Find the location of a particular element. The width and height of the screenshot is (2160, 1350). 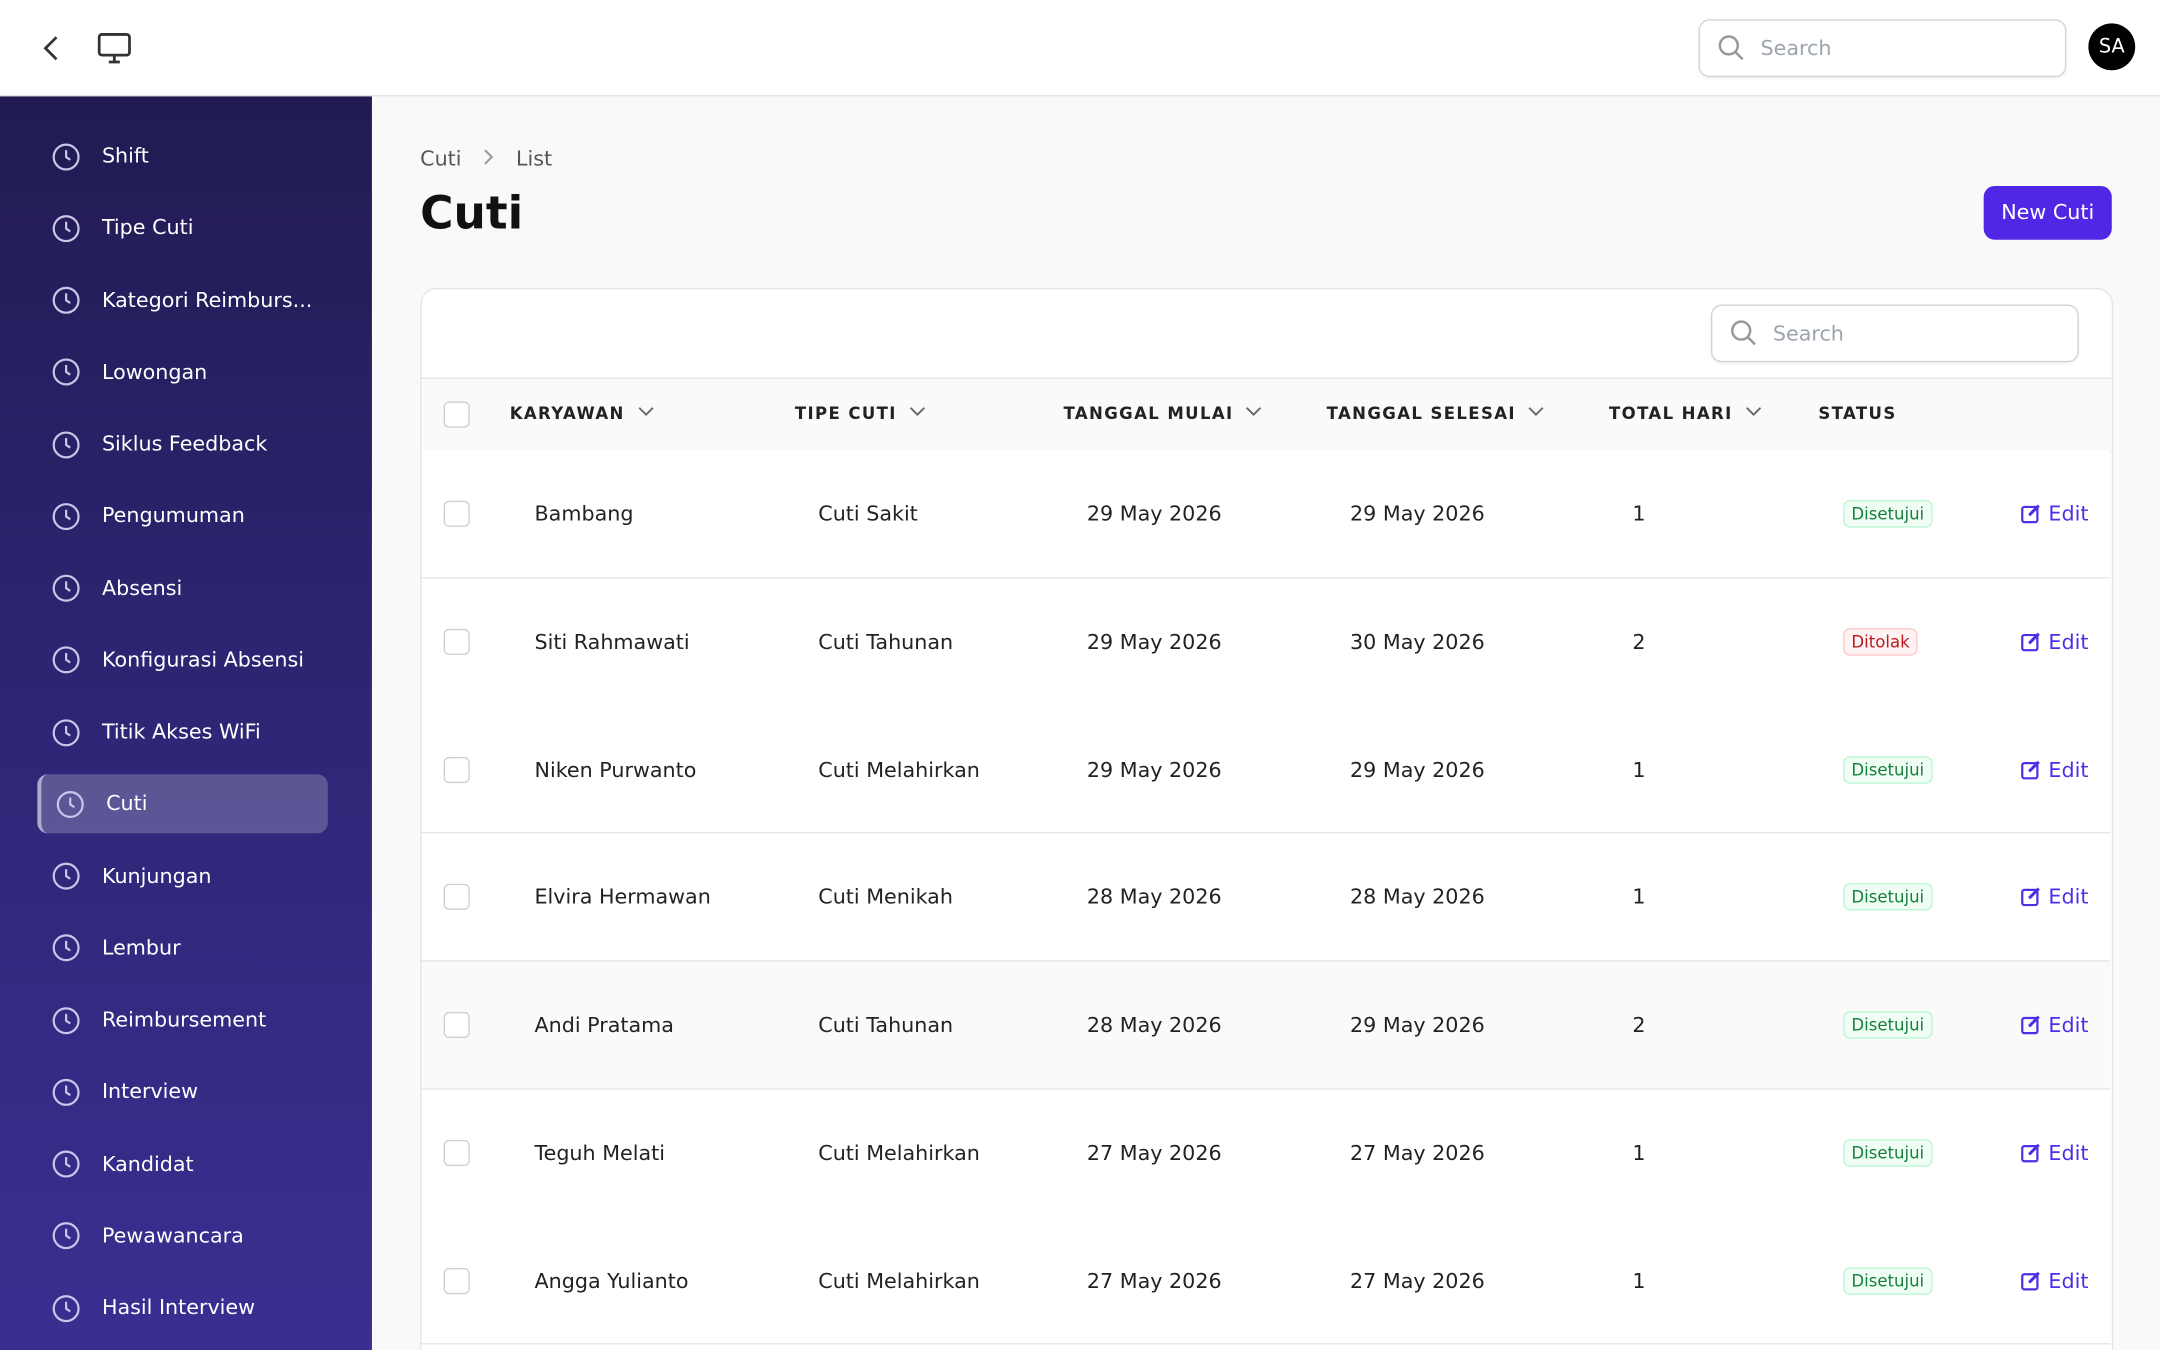

nav-item: Lowongan is located at coordinates (180, 371).